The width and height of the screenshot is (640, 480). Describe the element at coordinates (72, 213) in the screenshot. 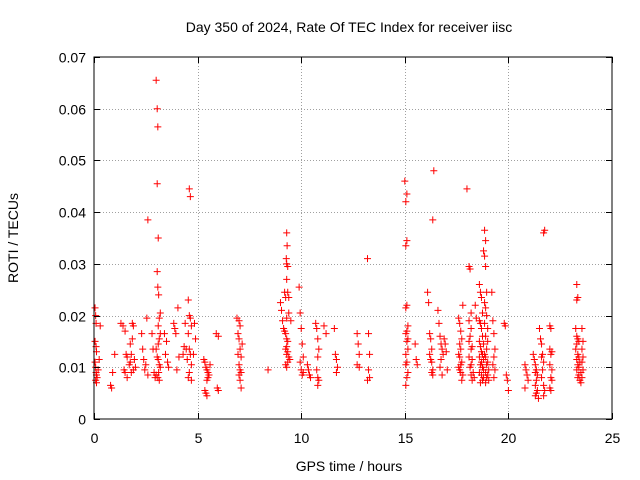

I see `y-tick-label: 0.04` at that location.